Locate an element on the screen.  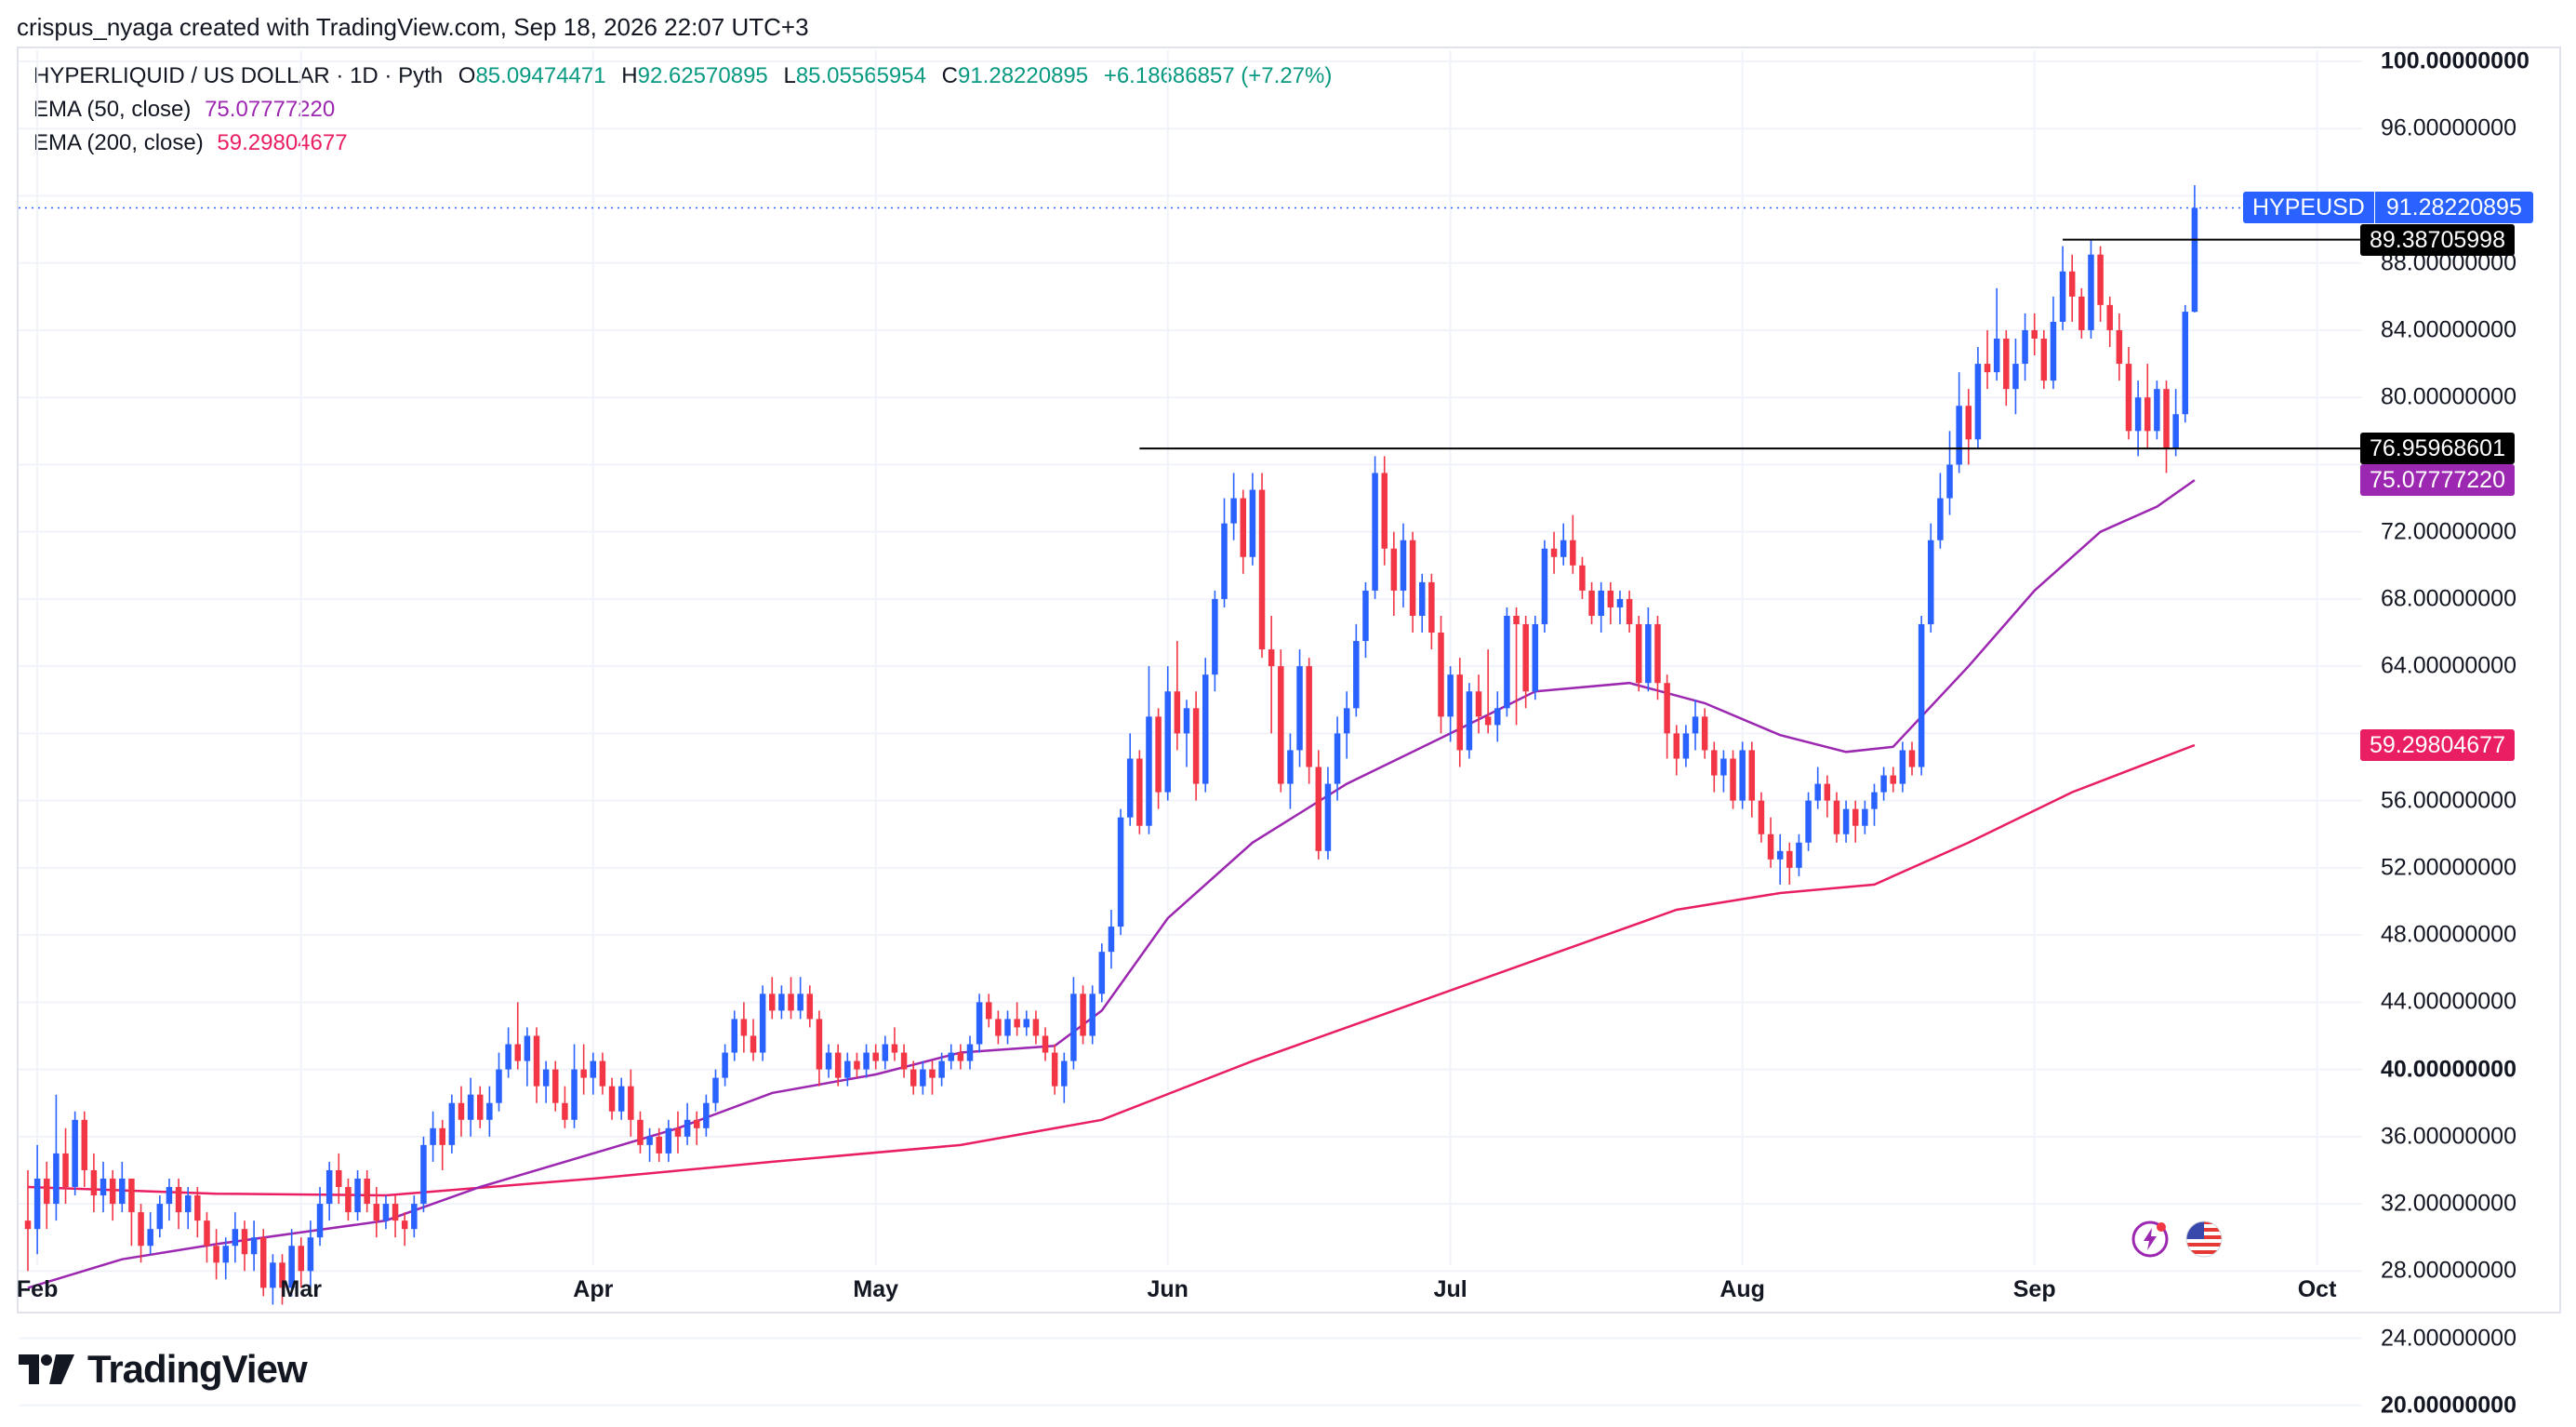
open-value: 85.09474471 is located at coordinates (540, 75).